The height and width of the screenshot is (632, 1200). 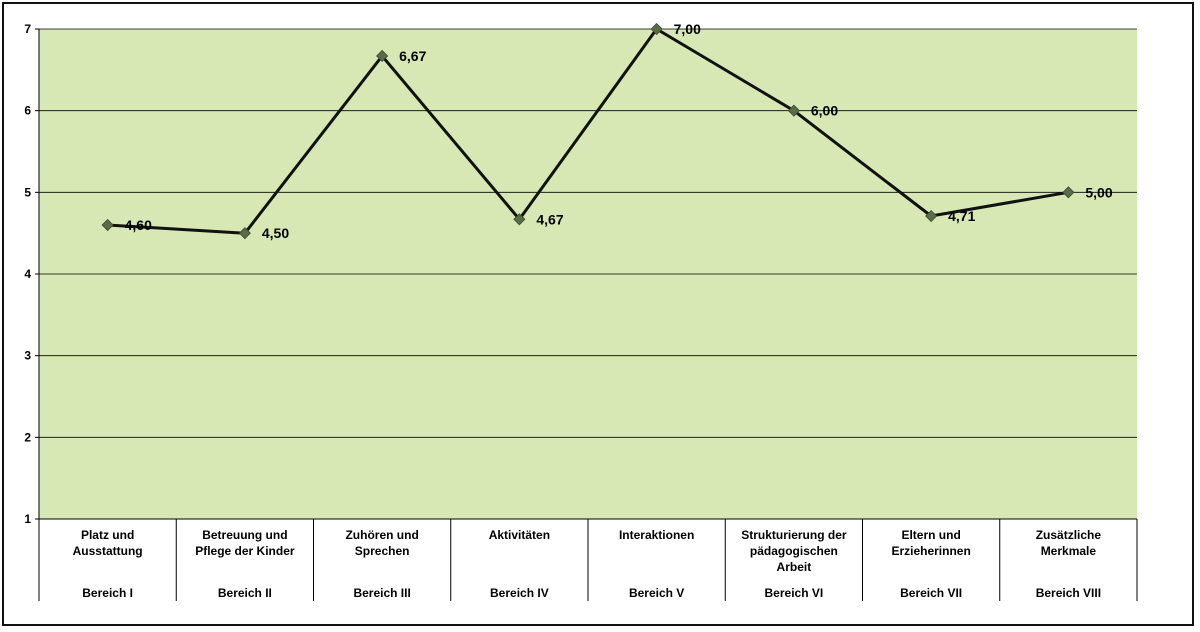 What do you see at coordinates (931, 593) in the screenshot?
I see `category-group-label: Bereich VII` at bounding box center [931, 593].